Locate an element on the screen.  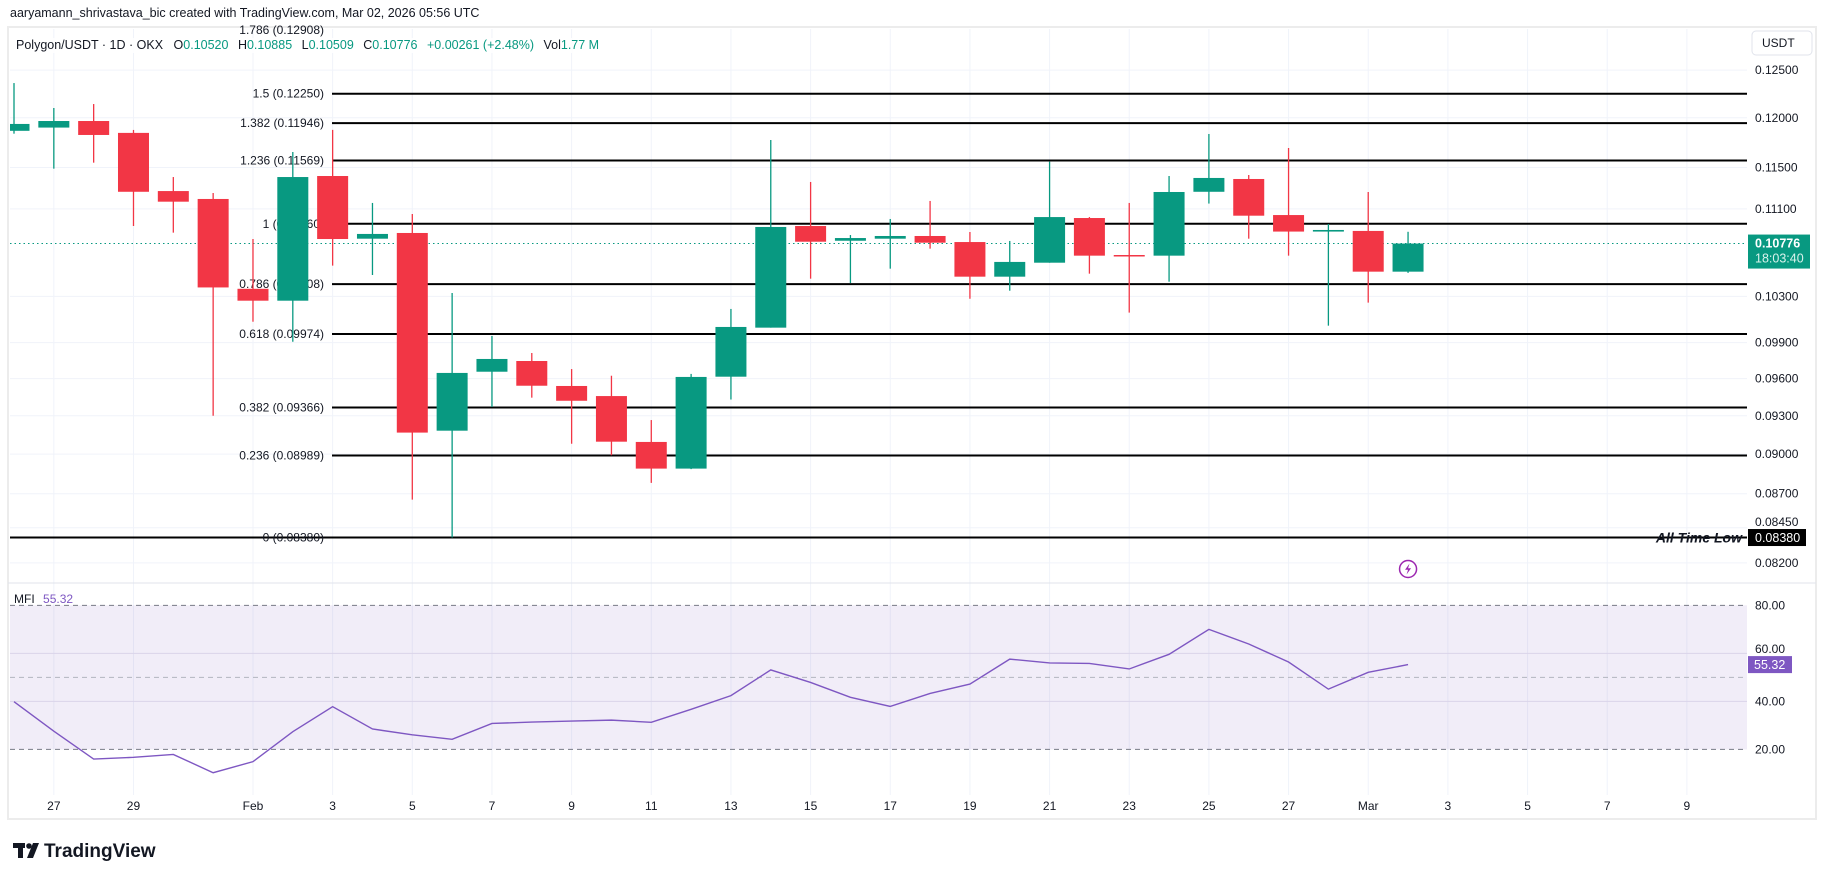
low-value: 0.10509 is located at coordinates (331, 45).